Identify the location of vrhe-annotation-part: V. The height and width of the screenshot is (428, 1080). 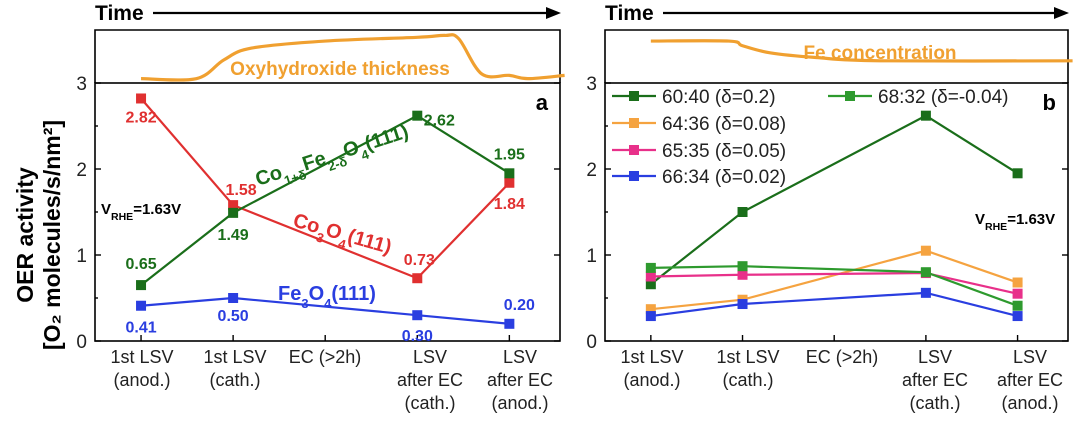
(106, 209).